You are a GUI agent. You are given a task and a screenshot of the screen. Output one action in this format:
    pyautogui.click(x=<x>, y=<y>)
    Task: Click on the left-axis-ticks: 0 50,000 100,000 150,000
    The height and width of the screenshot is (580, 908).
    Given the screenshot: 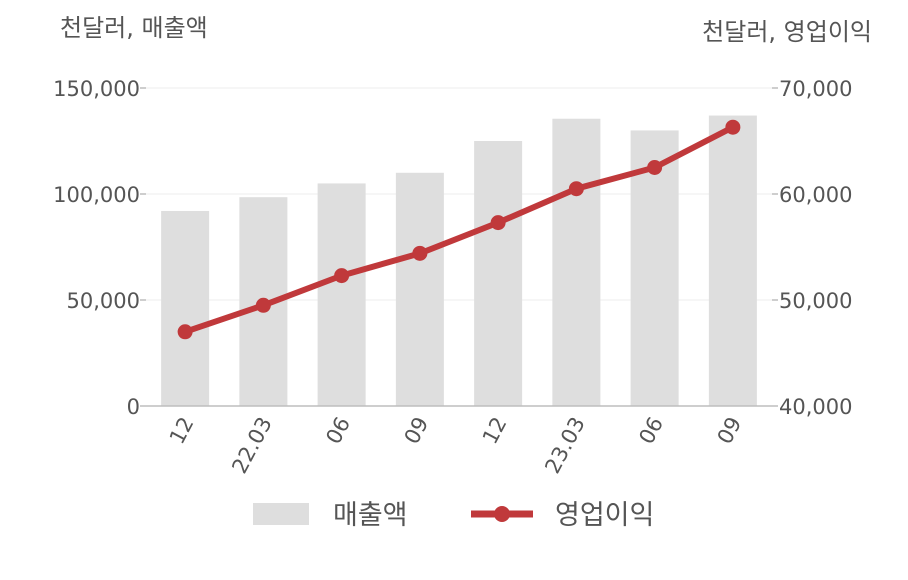 What is the action you would take?
    pyautogui.click(x=96, y=248)
    